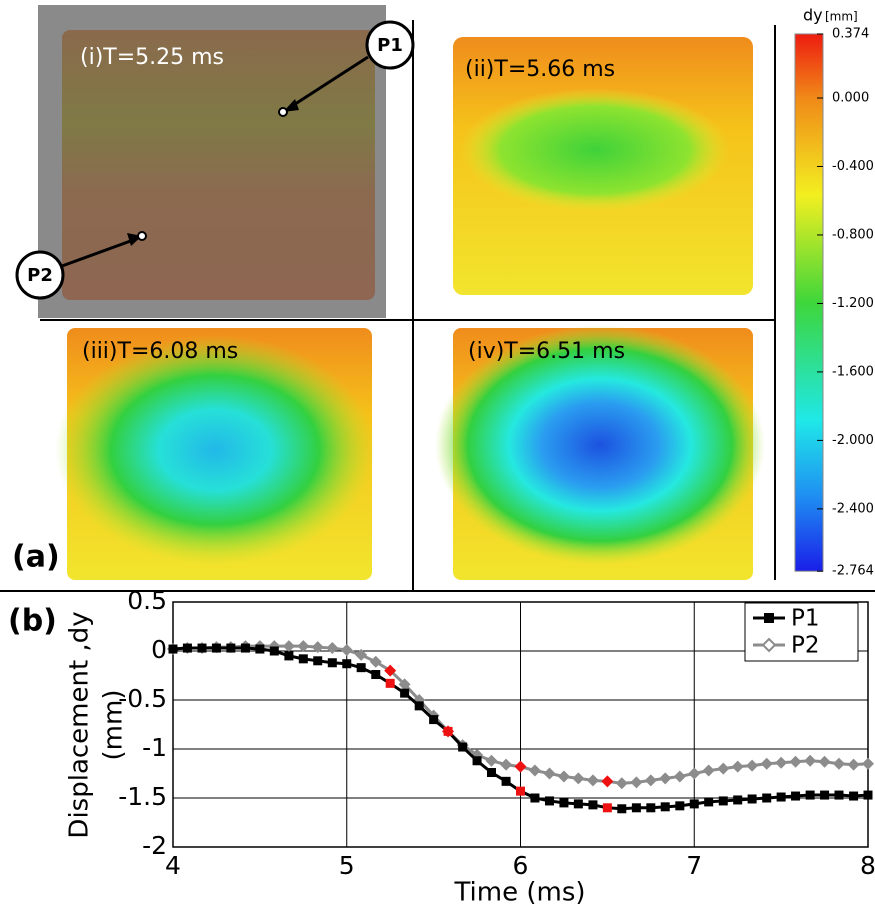  Describe the element at coordinates (32, 621) in the screenshot. I see `panel-label: (b)` at that location.